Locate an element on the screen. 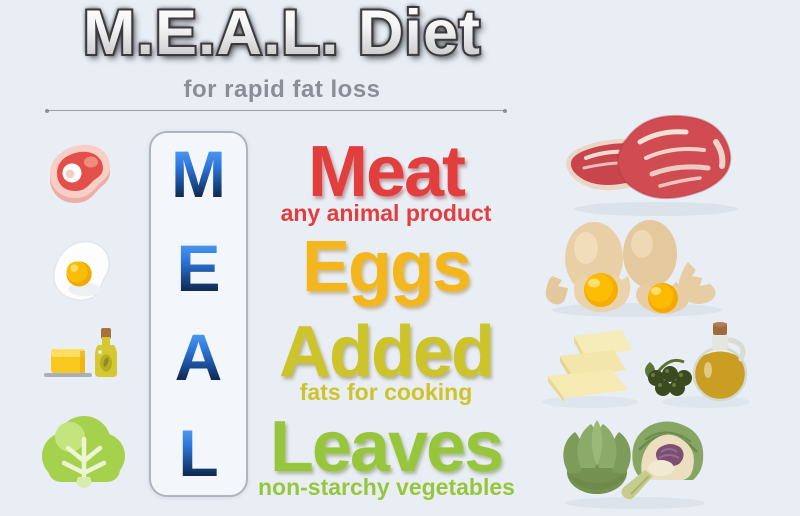  word-meat: Meat is located at coordinates (386, 172).